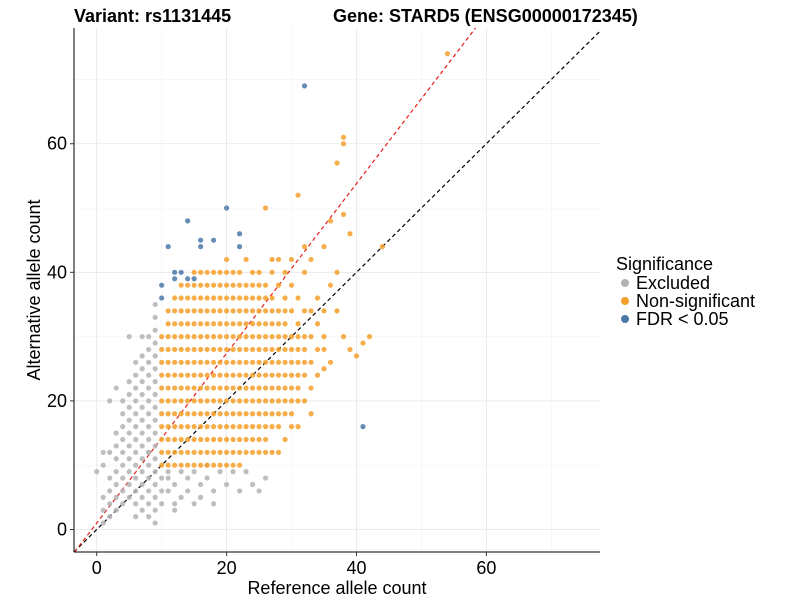 Image resolution: width=800 pixels, height=600 pixels. I want to click on legend-label: FDR < 0.05, so click(682, 319).